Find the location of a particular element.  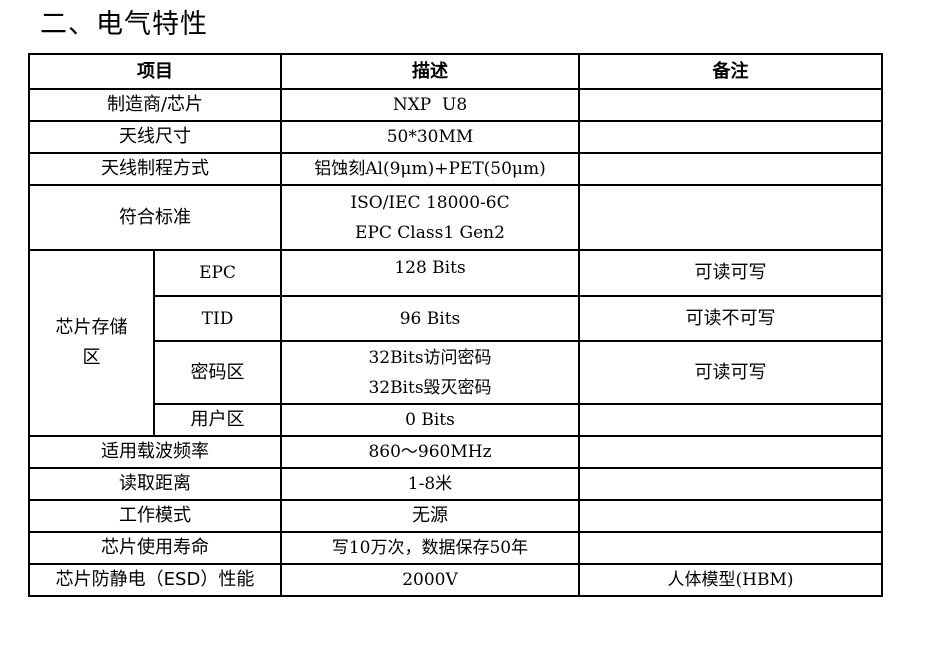

memory-label-line: 芯片存储 is located at coordinates (91, 327).